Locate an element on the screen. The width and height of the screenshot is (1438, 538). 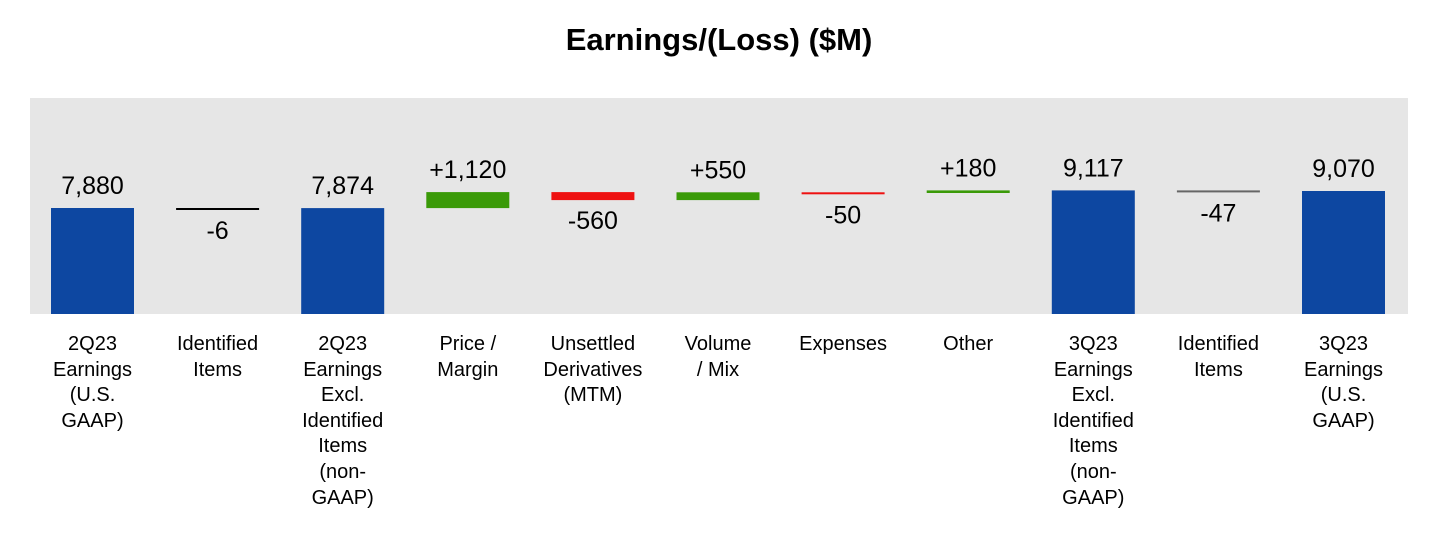
category-label-5: Volume / Mix is located at coordinates (718, 357).